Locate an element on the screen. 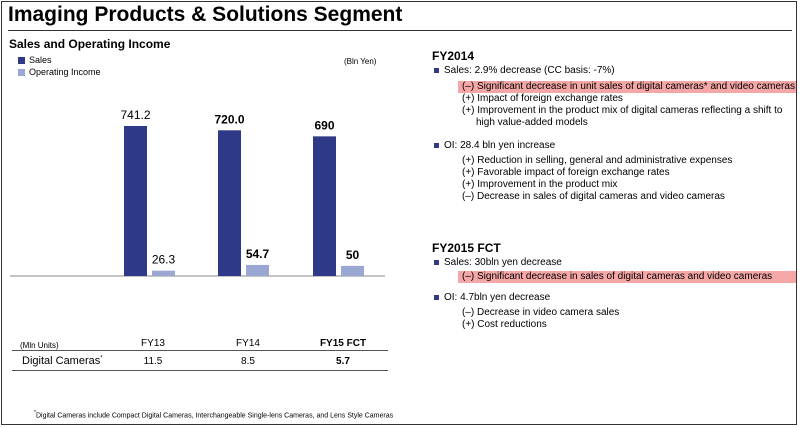  table-cell-fy13: 11.5 is located at coordinates (153, 361).